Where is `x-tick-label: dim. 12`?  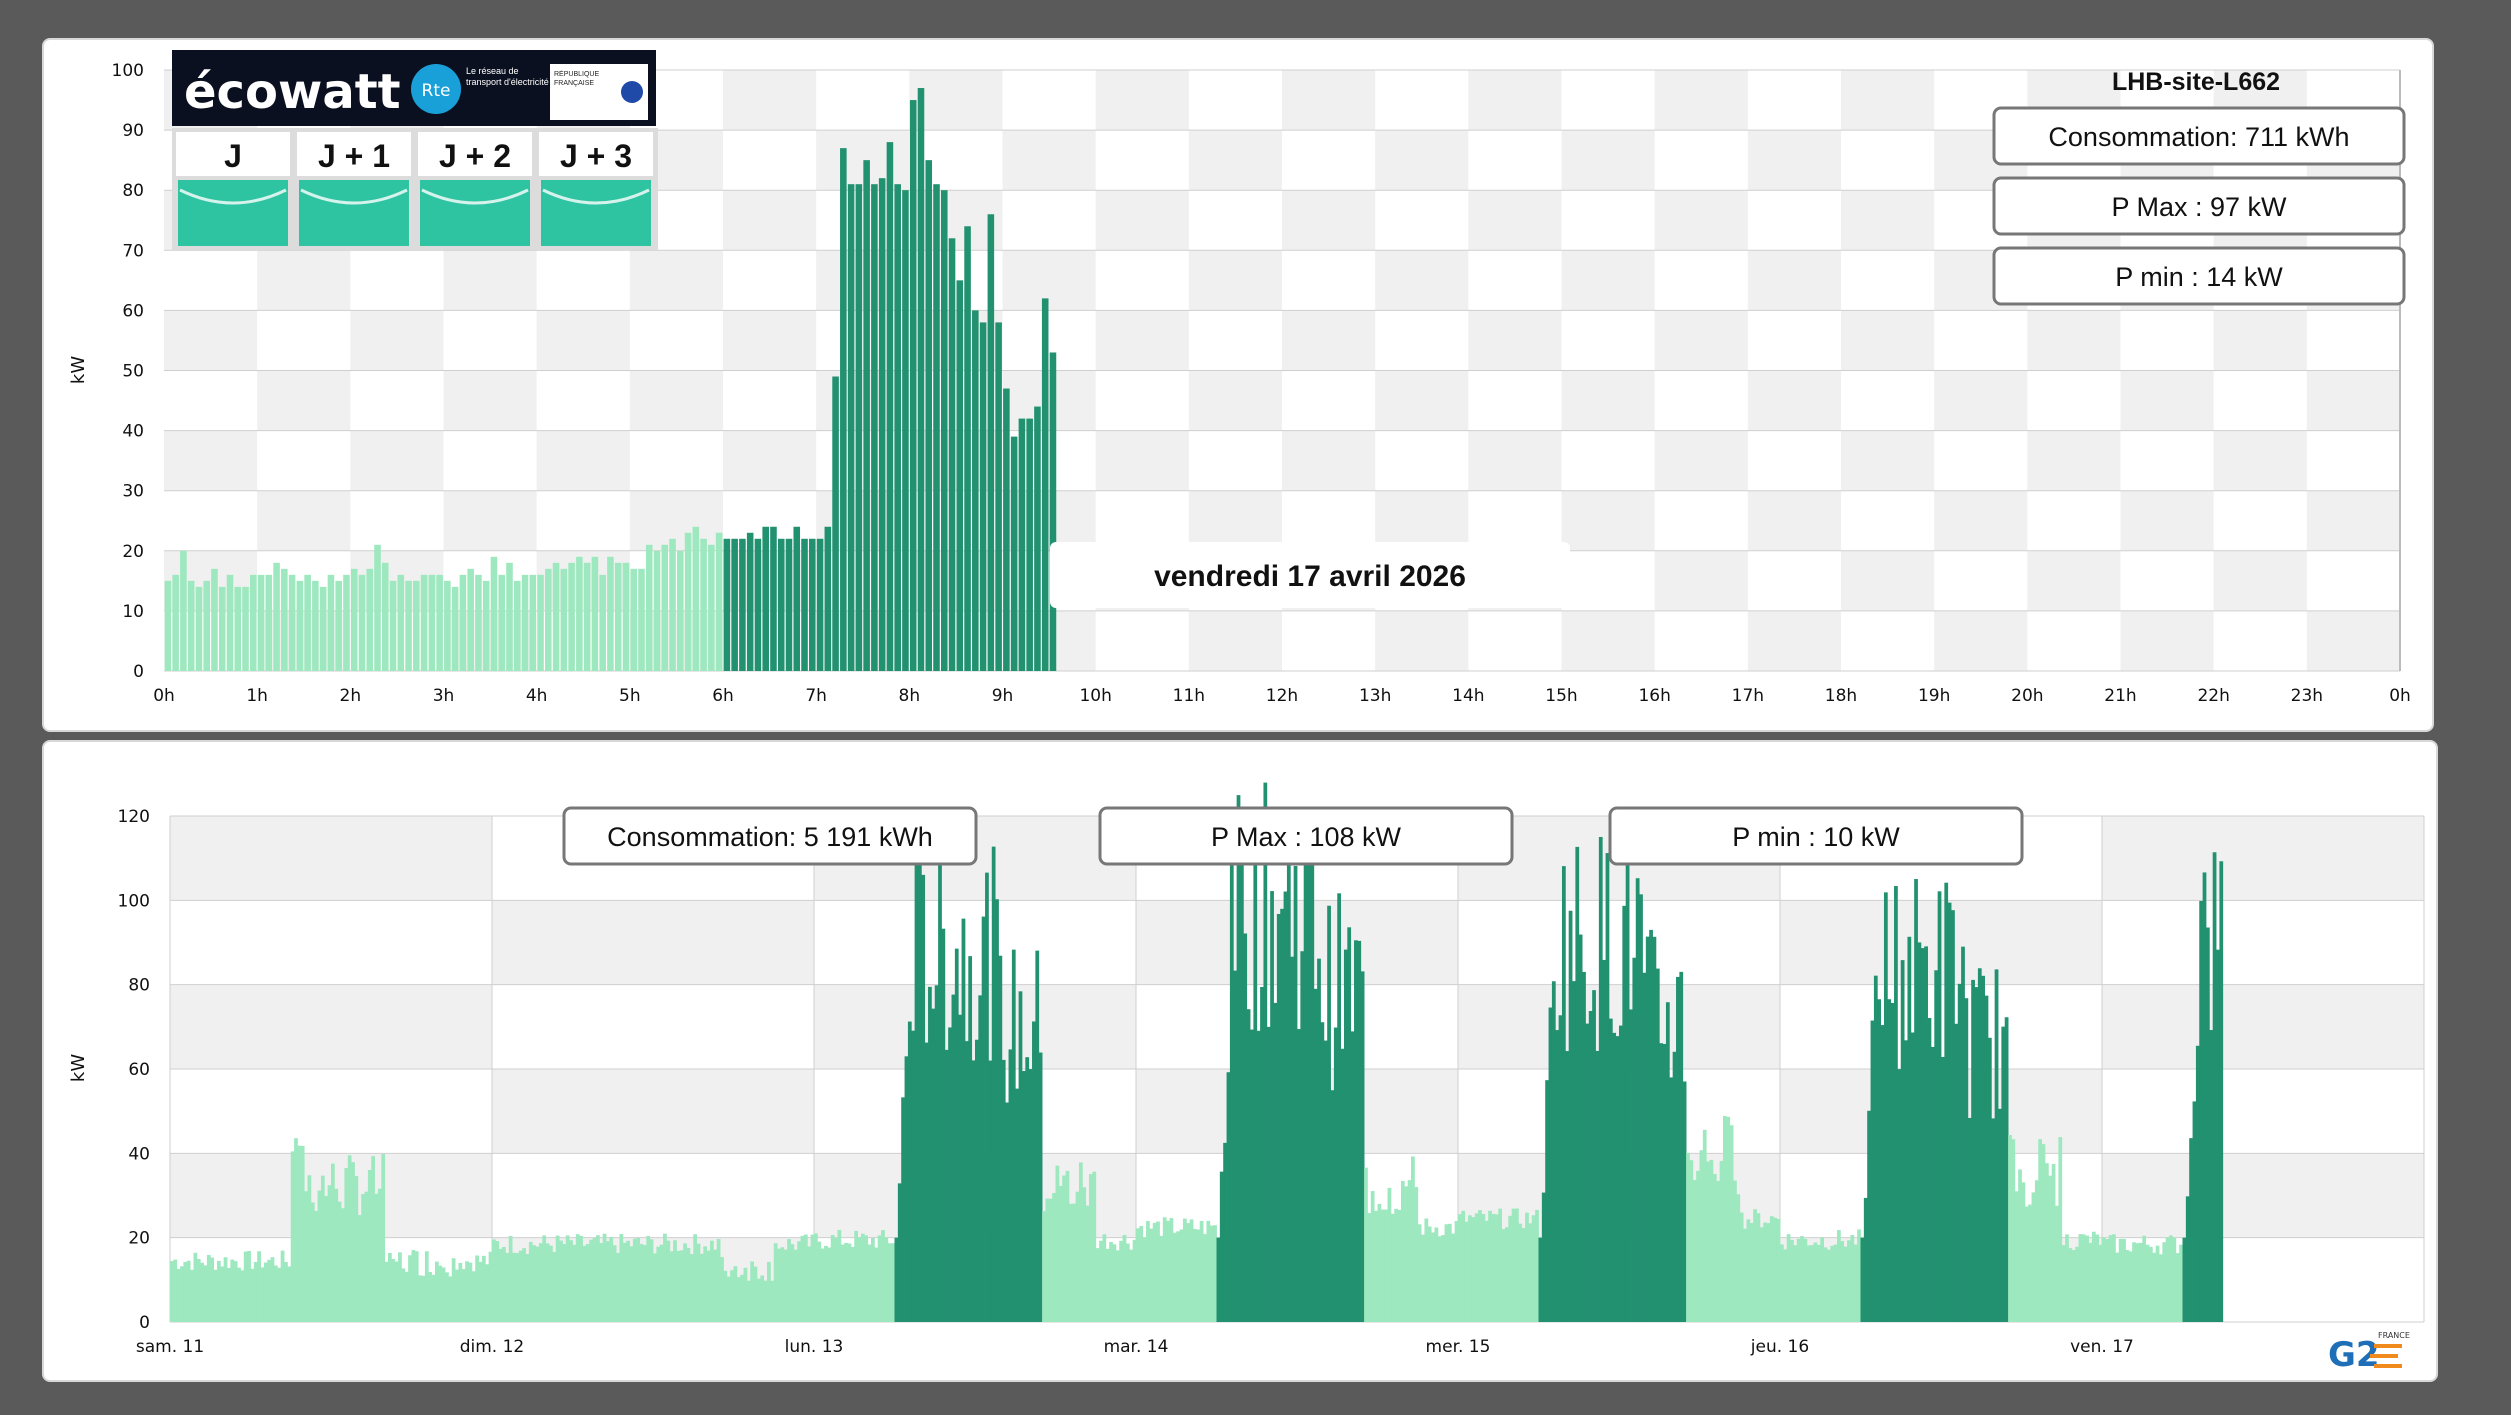
x-tick-label: dim. 12 is located at coordinates (492, 1347).